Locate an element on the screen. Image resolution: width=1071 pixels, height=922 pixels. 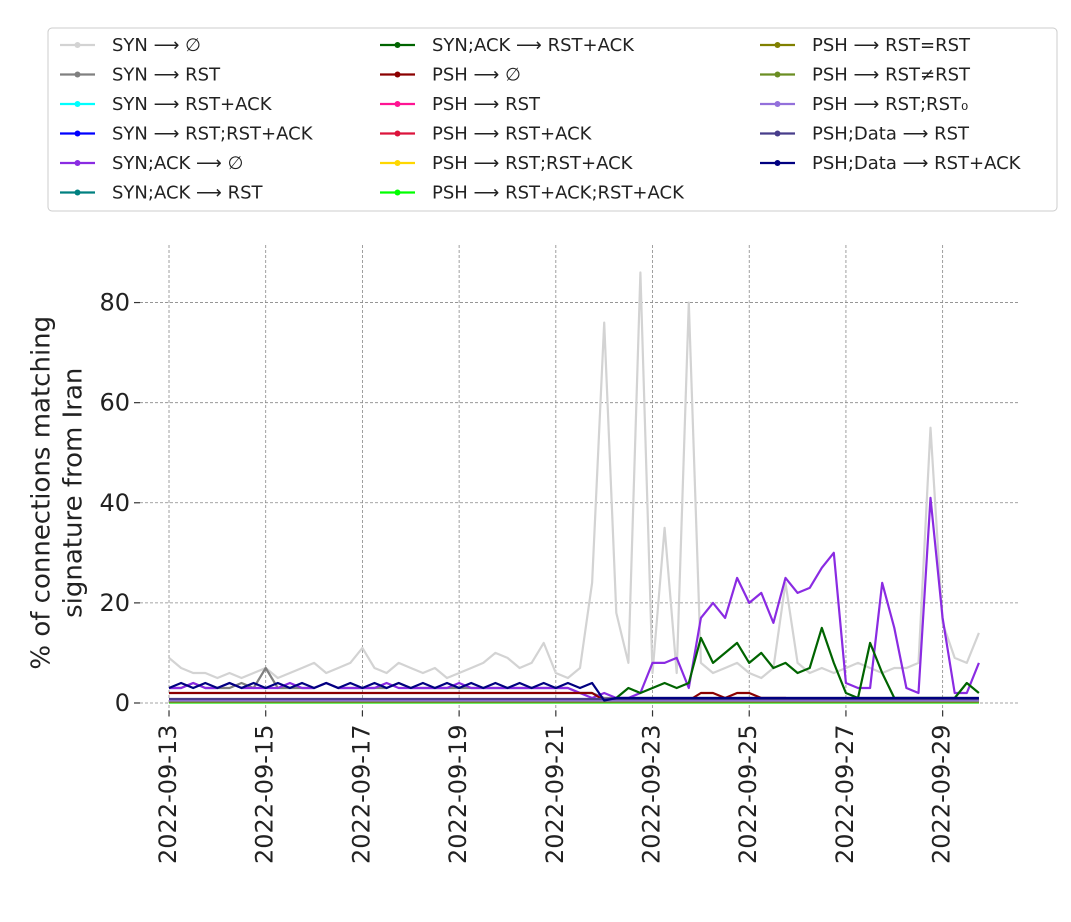
y-tick-label: 60 is located at coordinates (114, 403).